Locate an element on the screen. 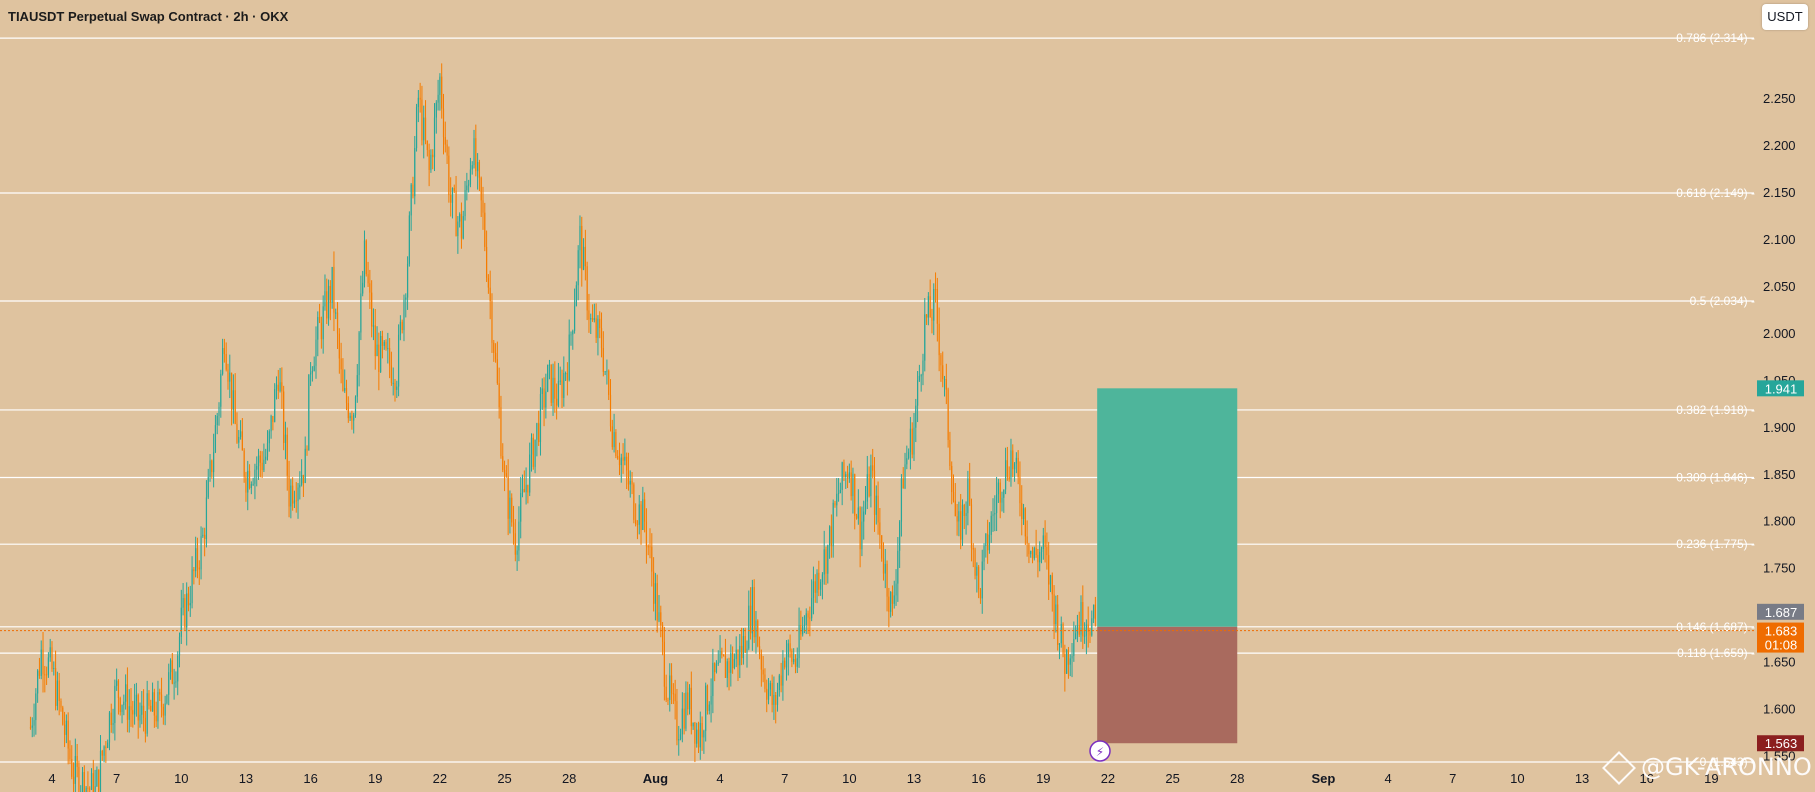  x-tick-label: 13 is located at coordinates (1582, 778).